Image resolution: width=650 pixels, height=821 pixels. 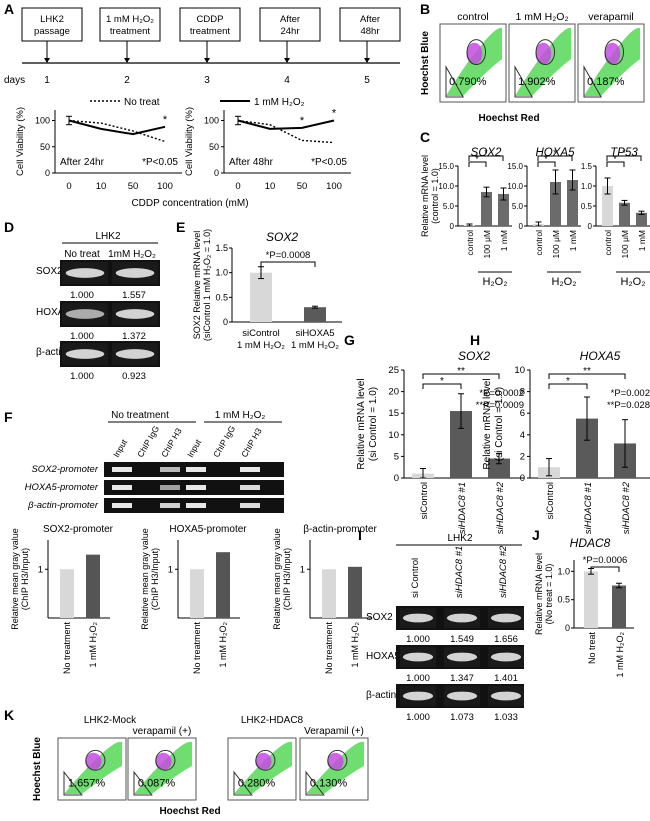 I want to click on blot-quant: 1.401, so click(x=506, y=678).